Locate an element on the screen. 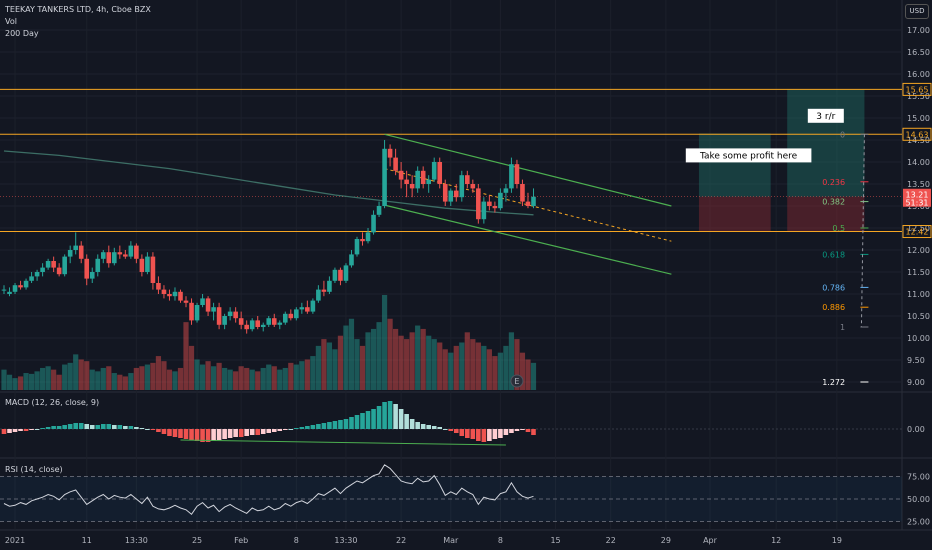 The image size is (932, 550). fib-level-label: 0.382 is located at coordinates (833, 202).